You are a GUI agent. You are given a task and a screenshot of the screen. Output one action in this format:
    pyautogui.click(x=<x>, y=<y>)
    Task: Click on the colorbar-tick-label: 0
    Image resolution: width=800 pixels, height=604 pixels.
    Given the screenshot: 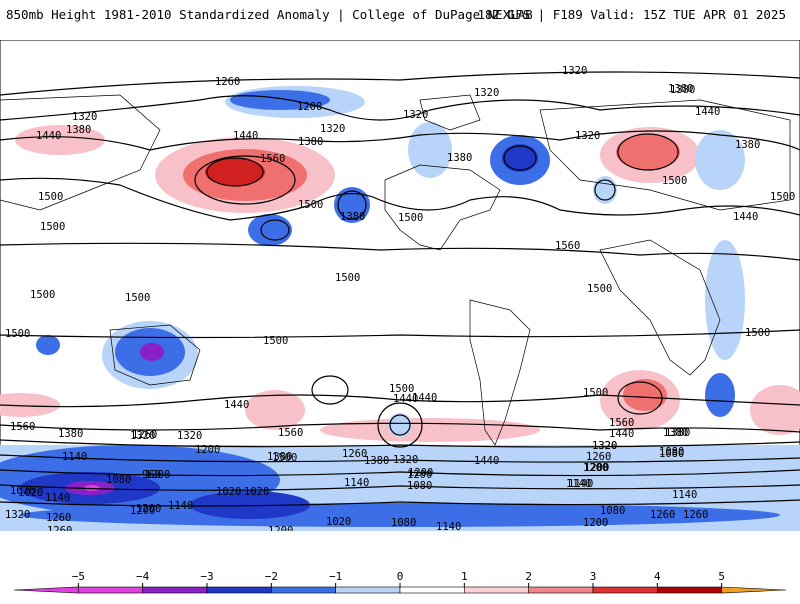 What is the action you would take?
    pyautogui.click(x=400, y=576)
    